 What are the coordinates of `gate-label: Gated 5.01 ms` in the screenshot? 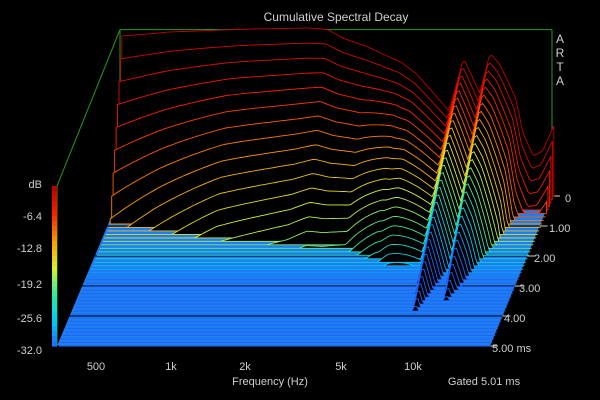 It's located at (484, 382).